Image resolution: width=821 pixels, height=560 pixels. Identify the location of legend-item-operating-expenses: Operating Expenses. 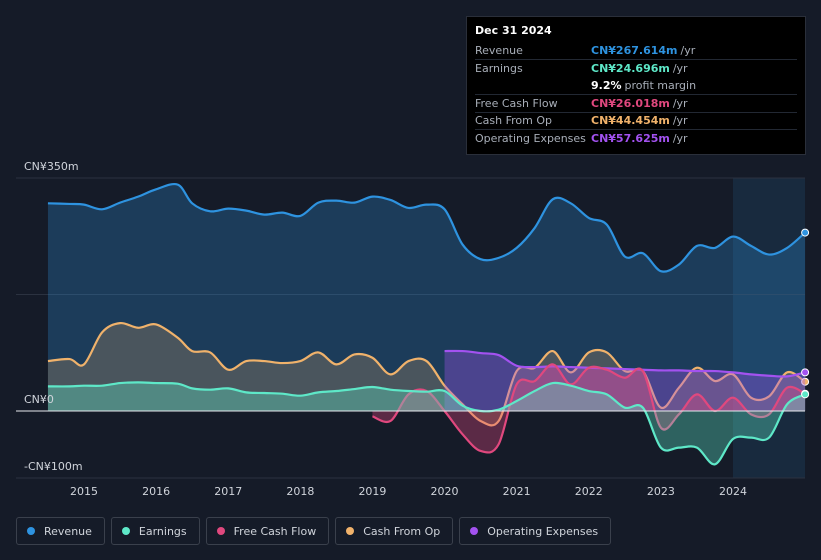
(535, 531).